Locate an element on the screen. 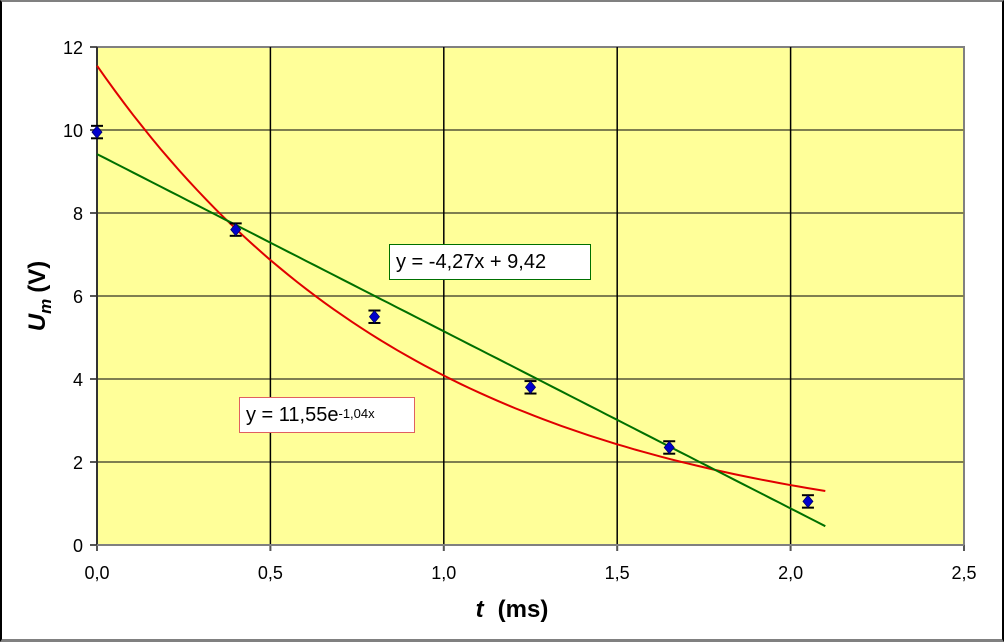 This screenshot has height=642, width=1004. y-tick-label: 10 is located at coordinates (73, 131).